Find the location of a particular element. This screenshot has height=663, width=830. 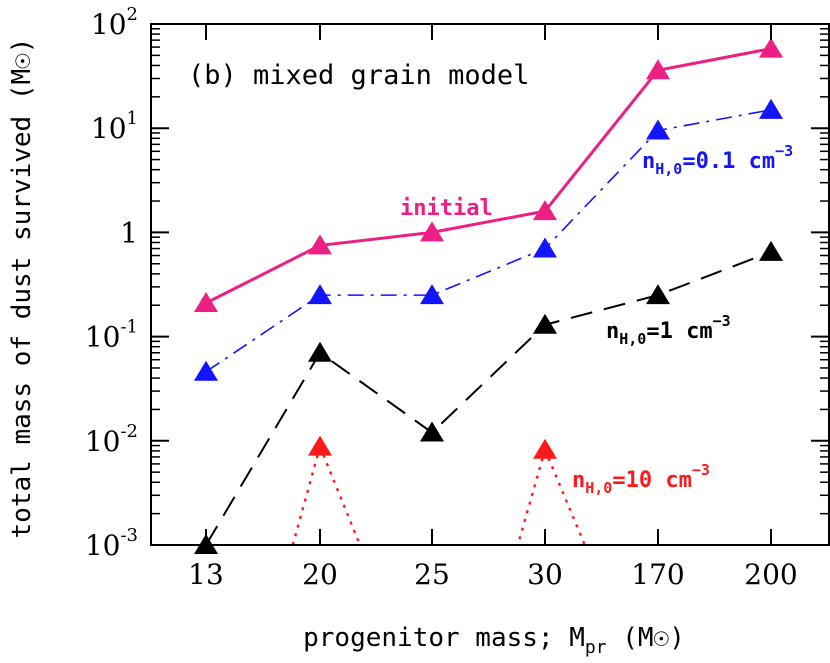

y-axis-title: total mass of dust survived (M☉) is located at coordinates (22, 288).